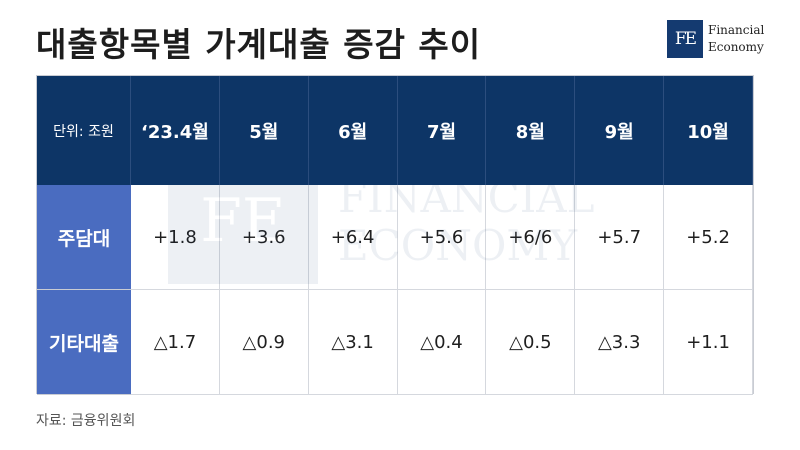 This screenshot has width=800, height=450. What do you see at coordinates (442, 130) in the screenshot?
I see `column-header: 7월` at bounding box center [442, 130].